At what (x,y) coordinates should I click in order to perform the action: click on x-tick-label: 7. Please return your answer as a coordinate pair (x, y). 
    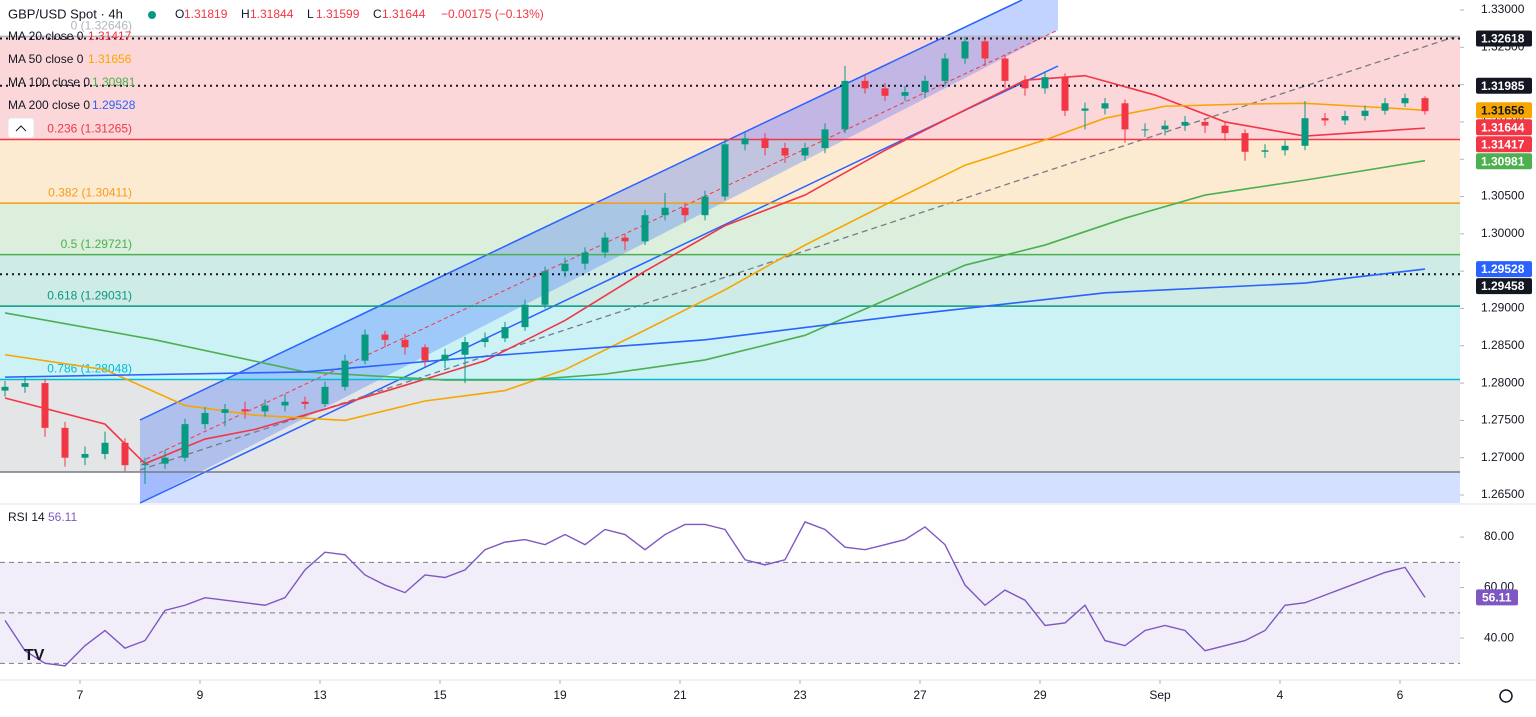
    Looking at the image, I should click on (80, 695).